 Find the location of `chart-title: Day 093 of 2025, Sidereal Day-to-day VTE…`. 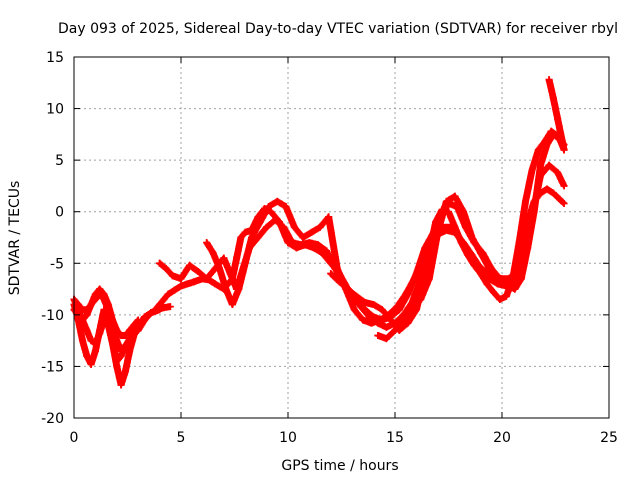

chart-title: Day 093 of 2025, Sidereal Day-to-day VTE… is located at coordinates (338, 29).